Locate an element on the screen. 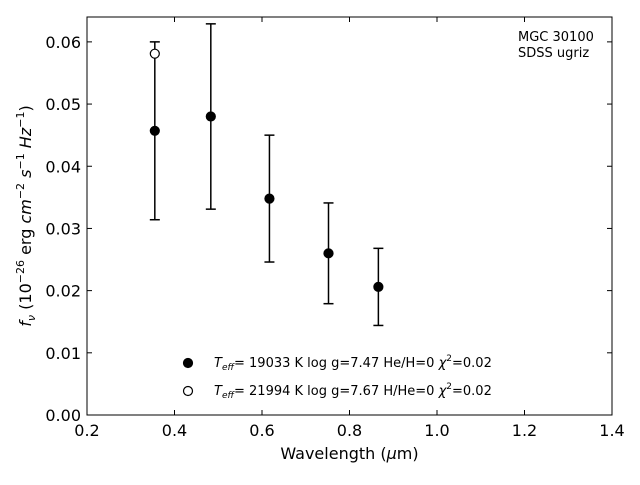 The image size is (640, 485). y-tick-label-6: 0.06 is located at coordinates (63, 42).